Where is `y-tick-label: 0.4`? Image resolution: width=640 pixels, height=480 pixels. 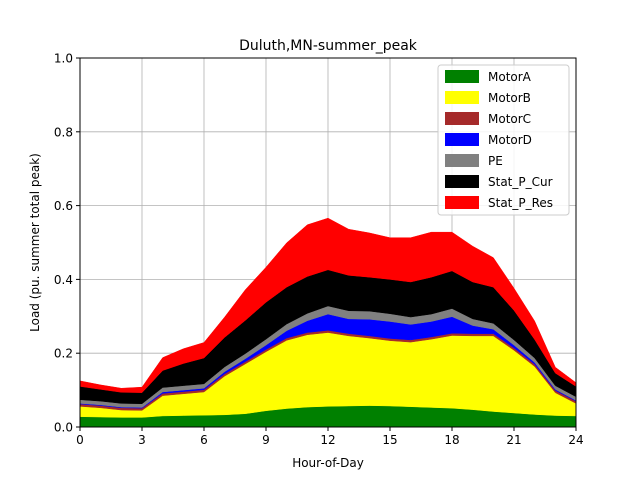 y-tick-label: 0.4 is located at coordinates (63, 280).